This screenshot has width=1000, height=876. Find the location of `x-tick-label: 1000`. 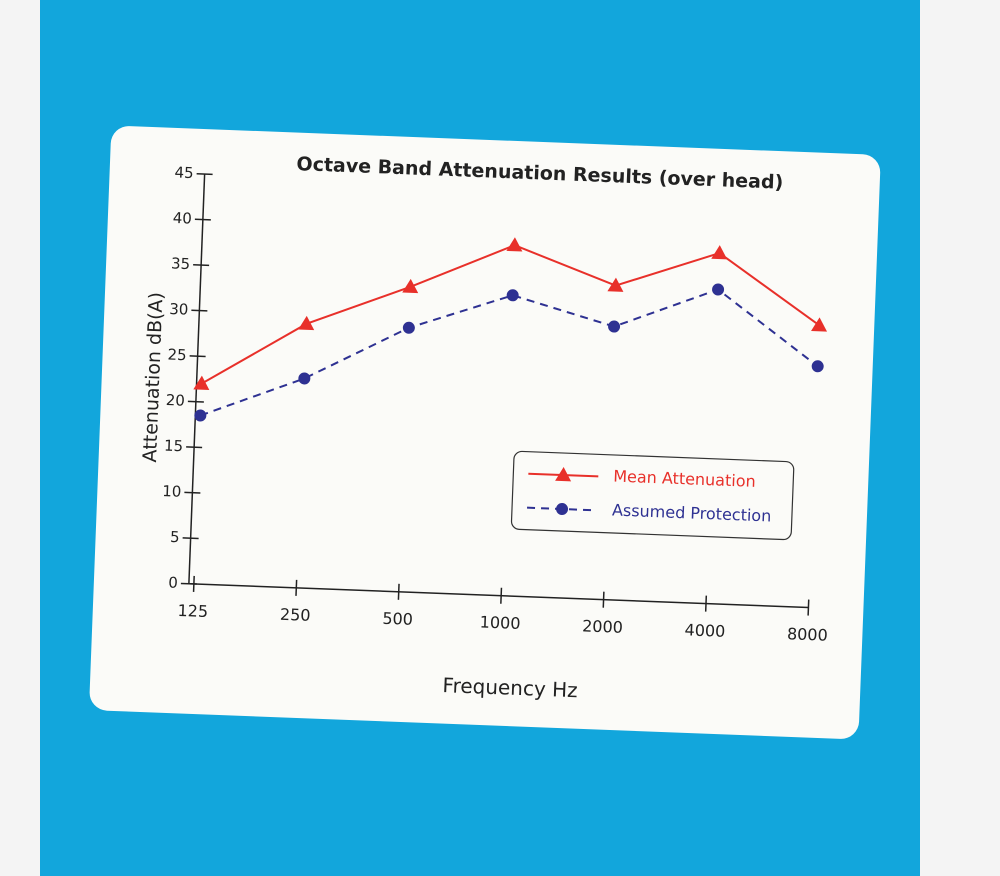

x-tick-label: 1000 is located at coordinates (499, 622).